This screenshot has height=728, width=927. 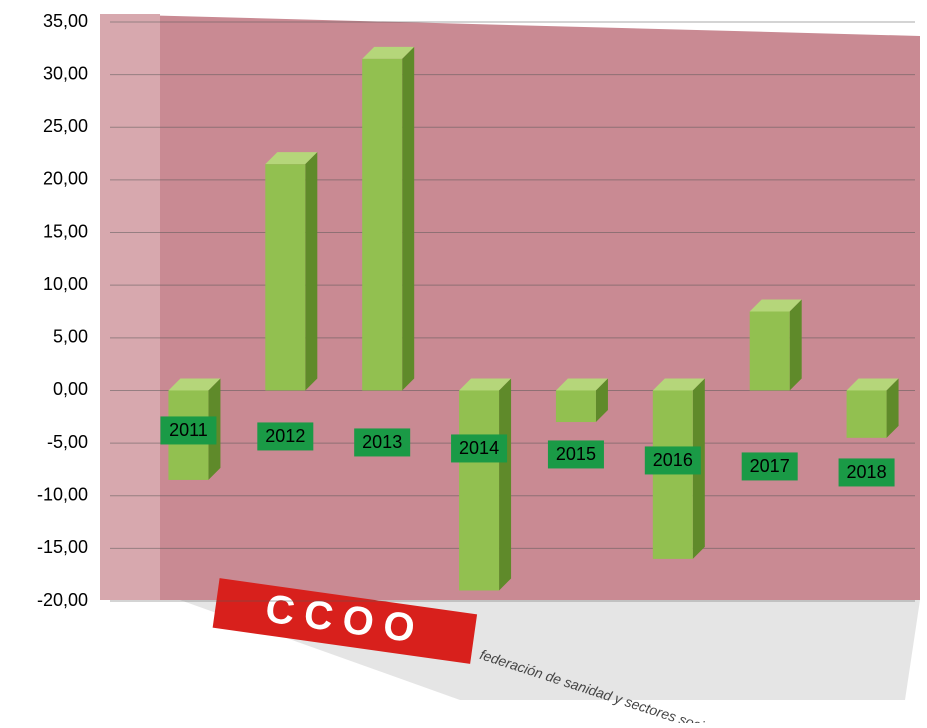 What do you see at coordinates (70, 337) in the screenshot?
I see `y-tick-label: 5,00` at bounding box center [70, 337].